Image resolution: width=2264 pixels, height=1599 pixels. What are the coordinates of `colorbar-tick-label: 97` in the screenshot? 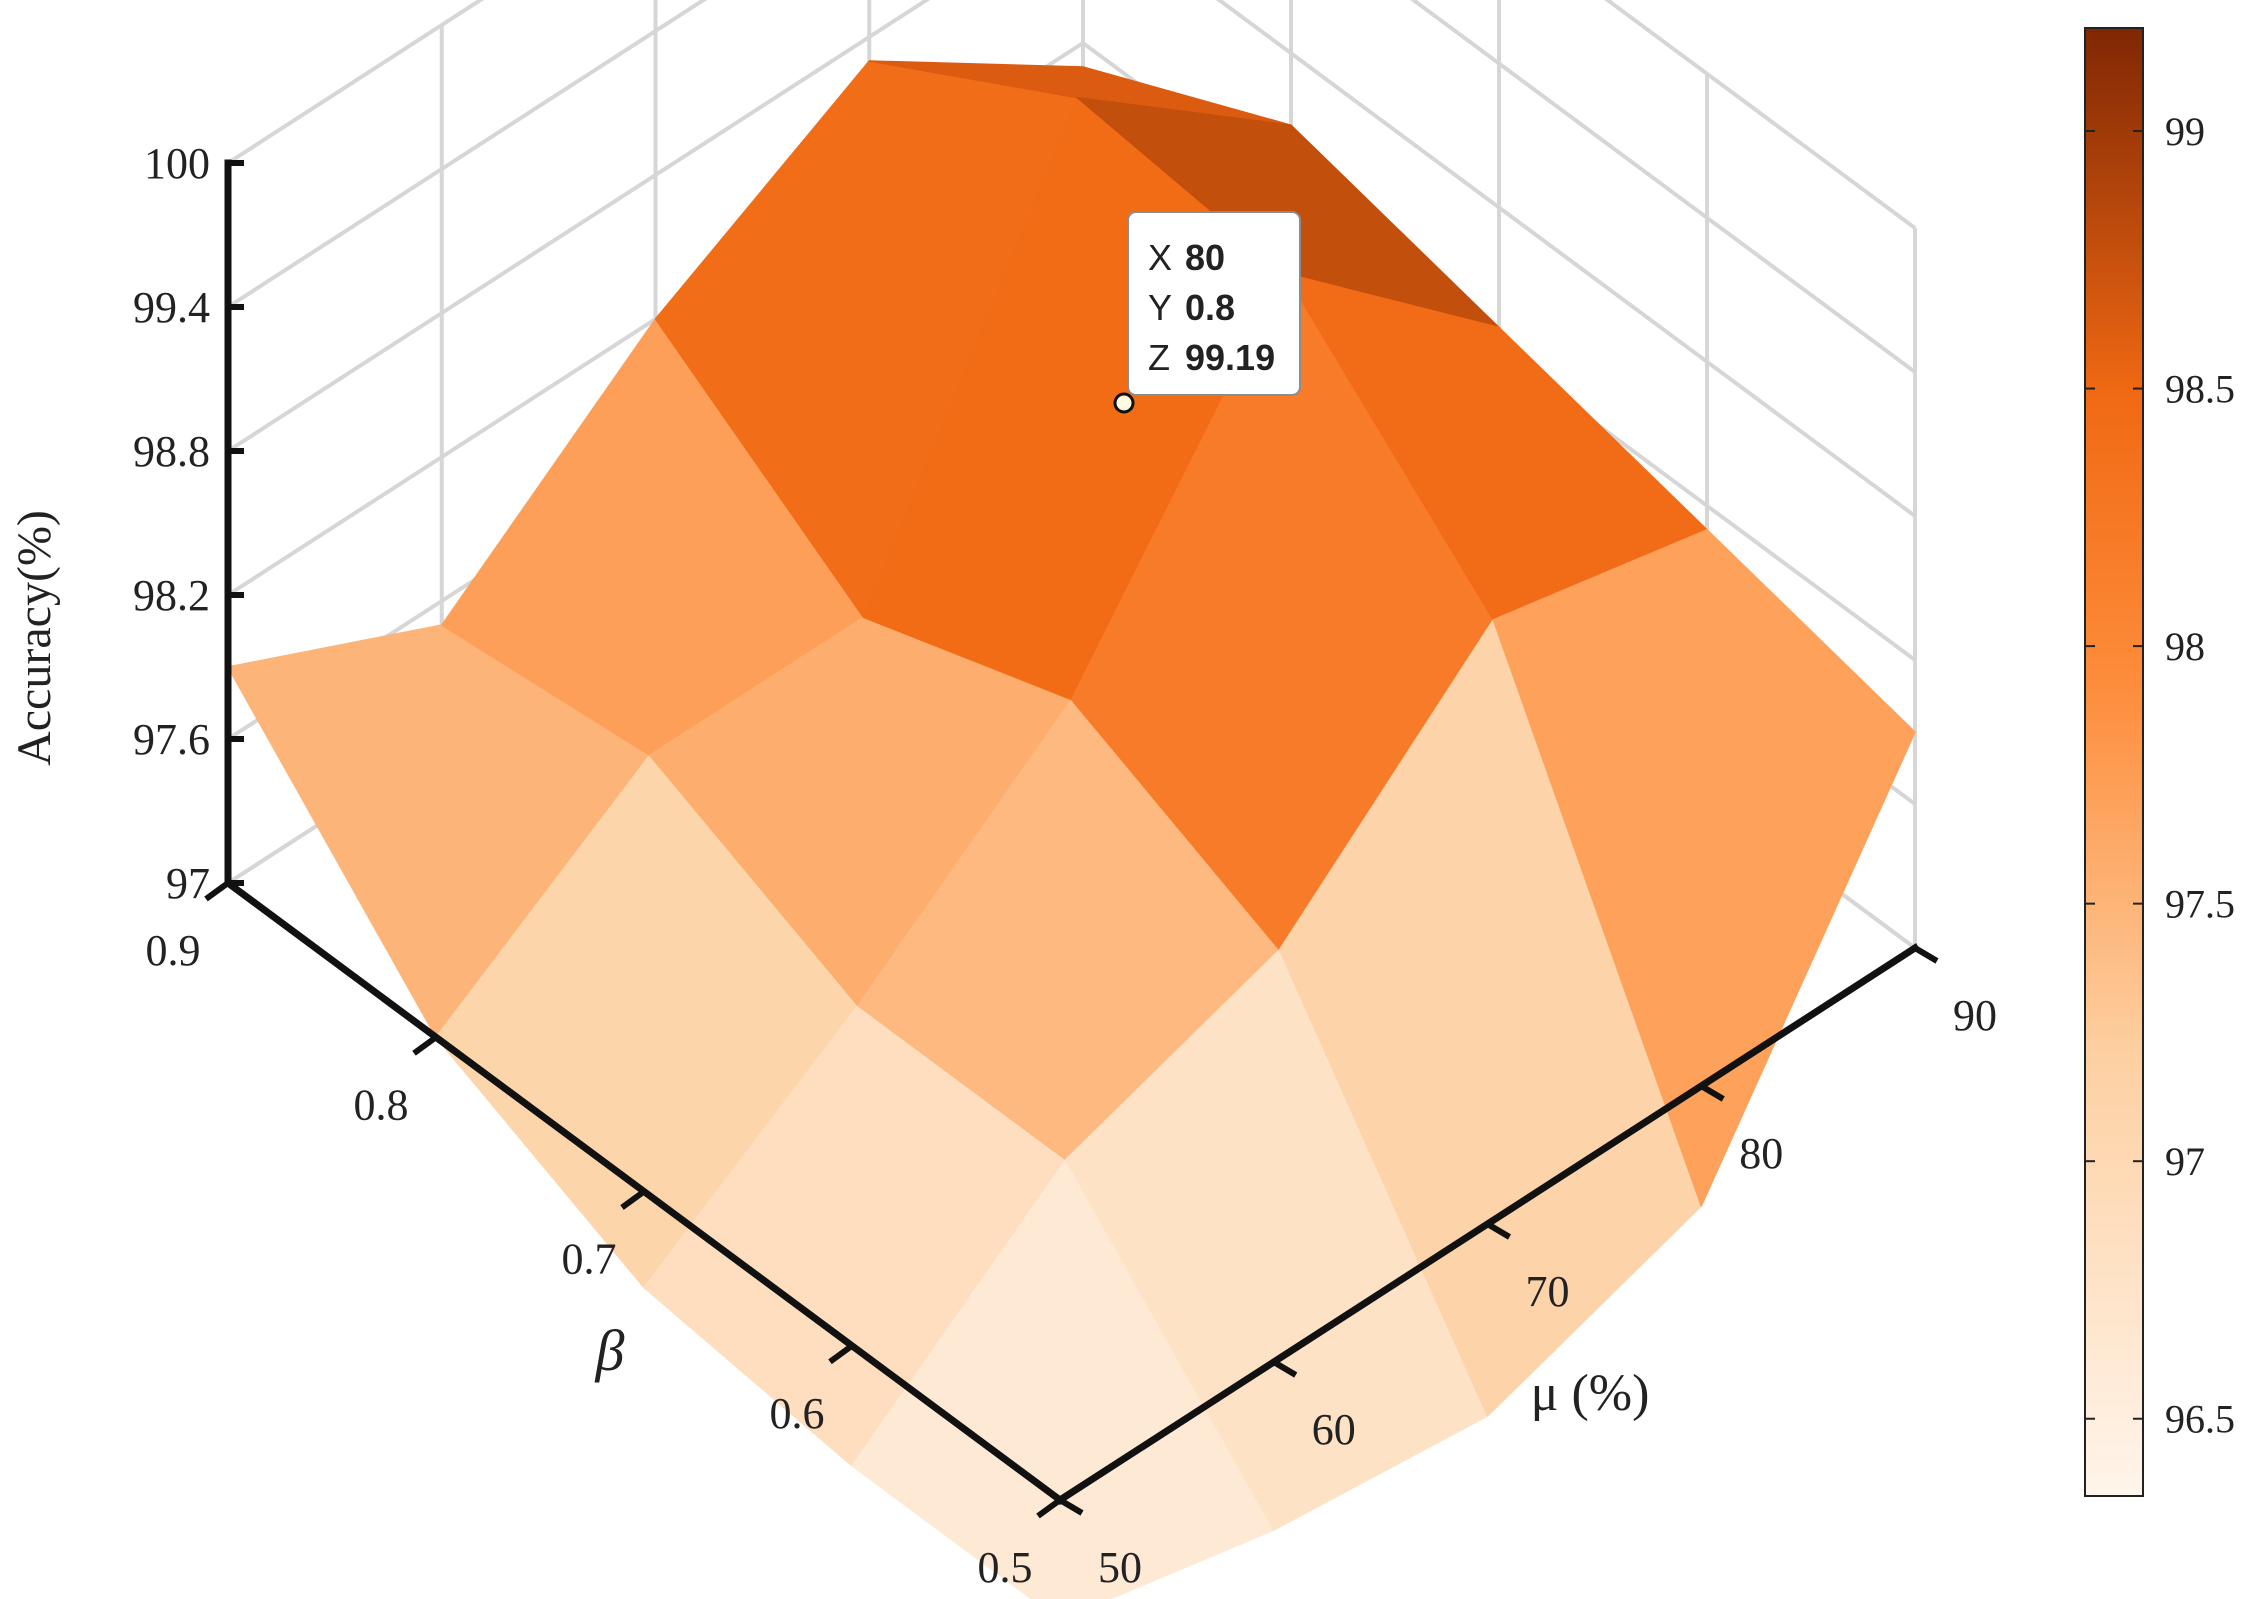 It's located at (2185, 1161).